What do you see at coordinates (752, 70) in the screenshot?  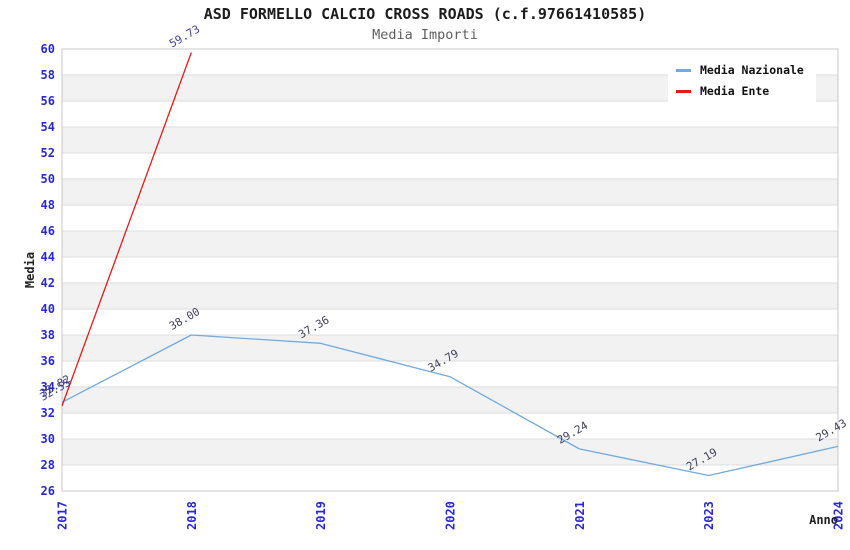 I see `legend-label-media-nazionale: Media Nazionale` at bounding box center [752, 70].